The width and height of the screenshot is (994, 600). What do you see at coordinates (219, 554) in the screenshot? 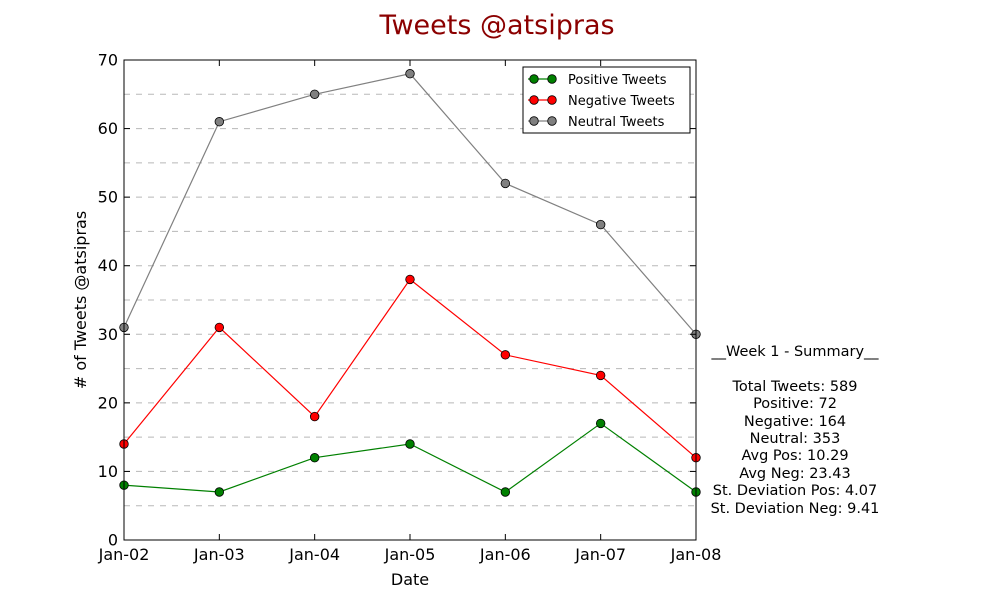
I see `x-tick-label: Jan-03` at bounding box center [219, 554].